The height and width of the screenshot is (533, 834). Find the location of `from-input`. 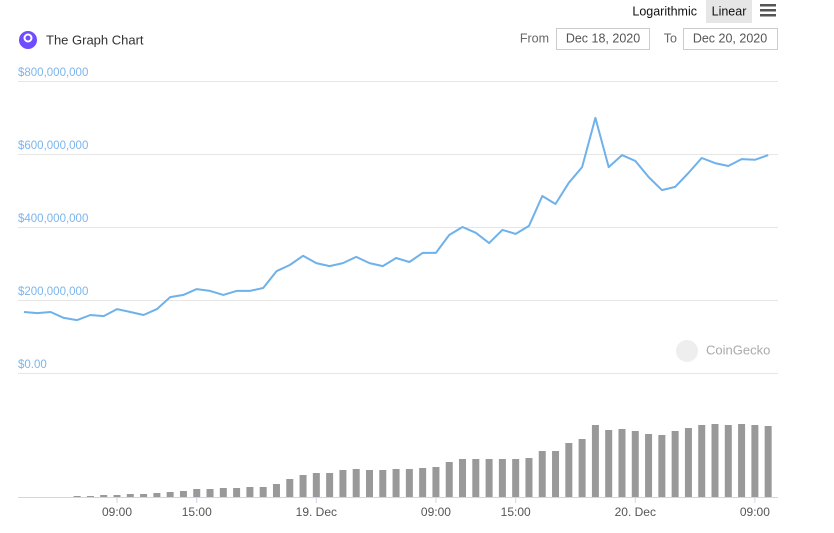

from-input is located at coordinates (603, 39).